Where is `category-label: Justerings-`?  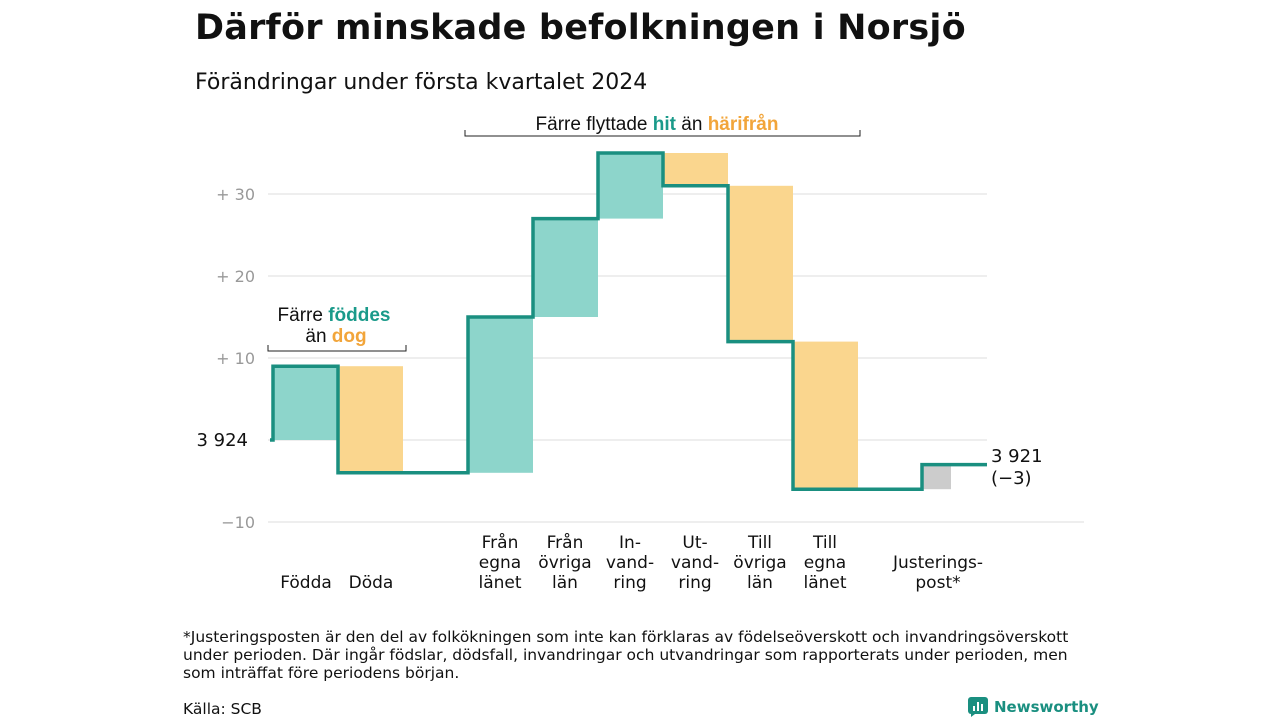
category-label: Justerings- is located at coordinates (937, 563).